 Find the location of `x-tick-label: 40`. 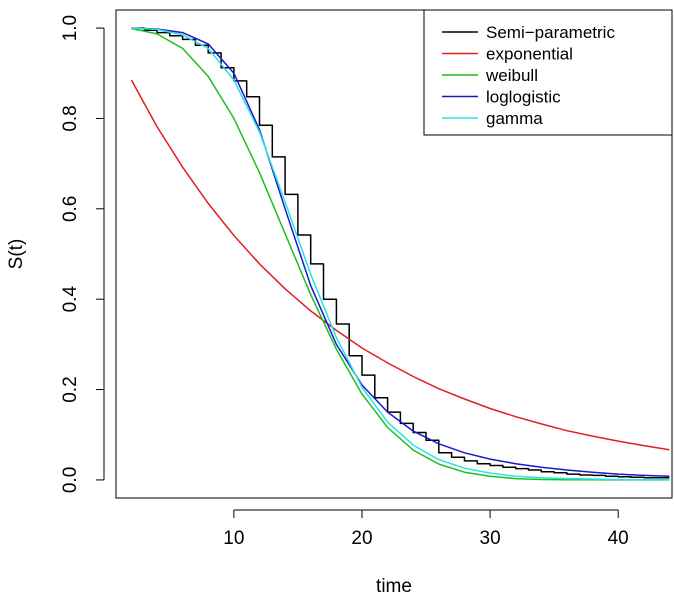

x-tick-label: 40 is located at coordinates (618, 538).